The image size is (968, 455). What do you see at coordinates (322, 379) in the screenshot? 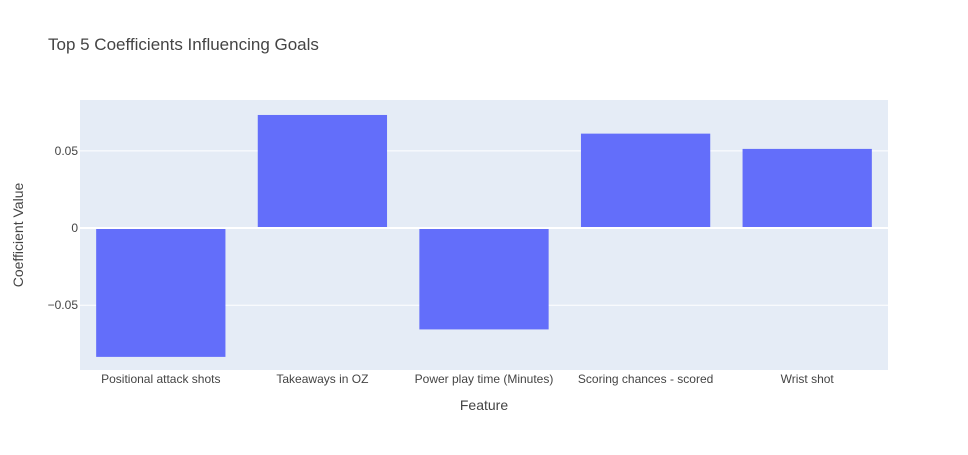
I see `x-tick-label: Takeaways in OZ` at bounding box center [322, 379].